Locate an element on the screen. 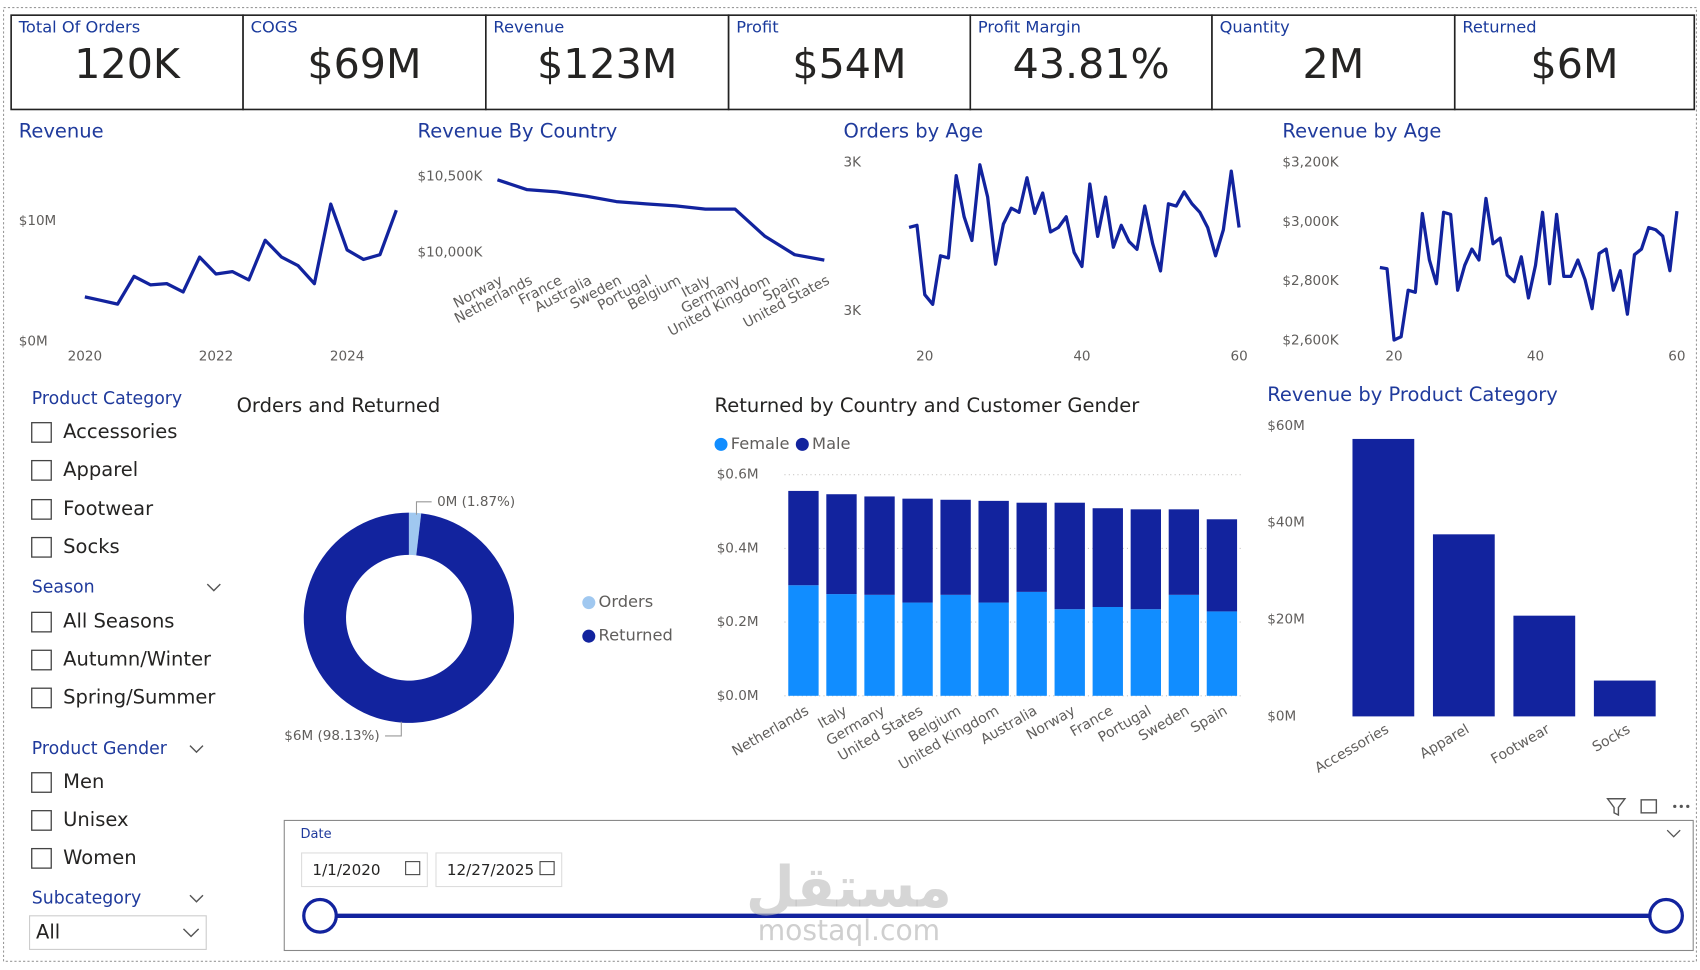  x-tick-label: 20 is located at coordinates (924, 357).